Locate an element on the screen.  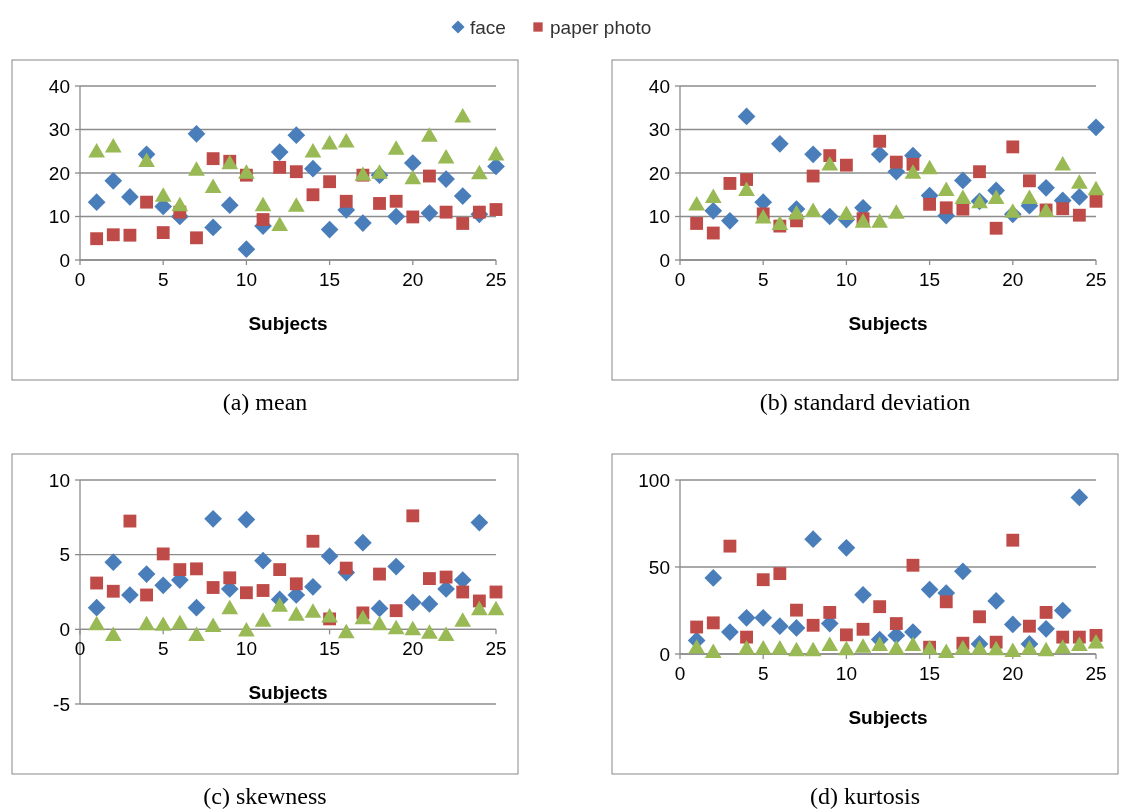
y-tick-label: 50 is located at coordinates (659, 567).